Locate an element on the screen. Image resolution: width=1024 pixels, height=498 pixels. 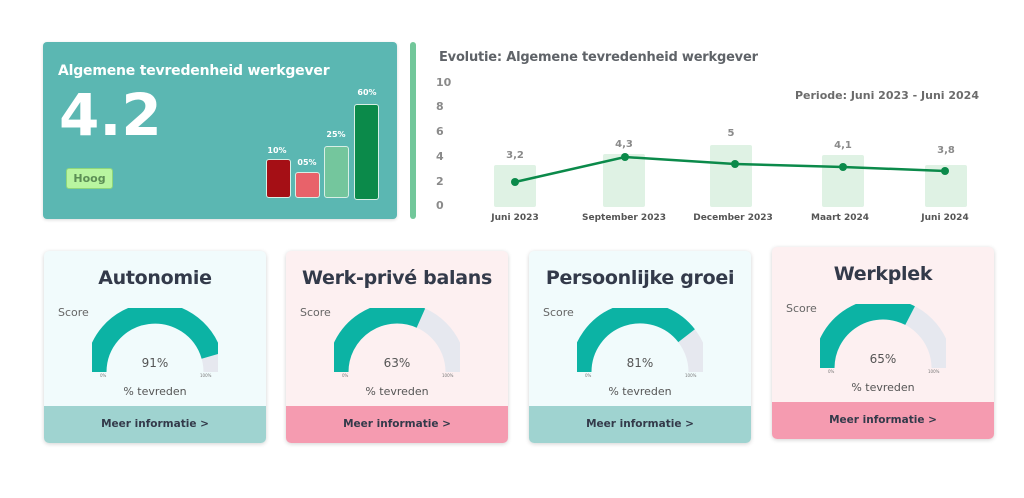
distribution-label: 10% is located at coordinates (277, 150).